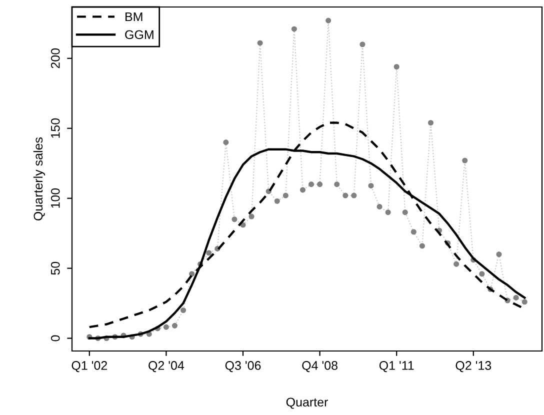  I want to click on y-tick-label: 50, so click(55, 268).